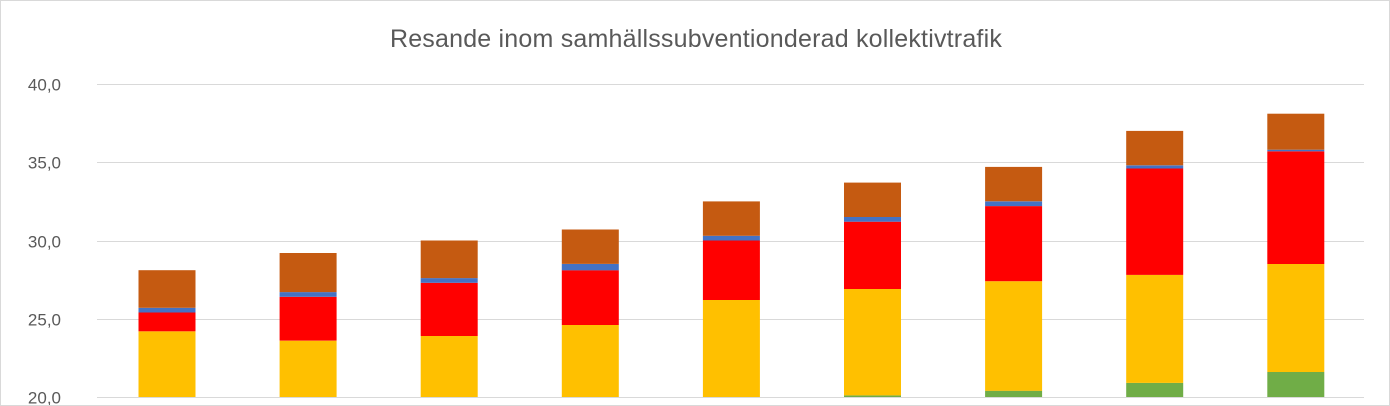 Image resolution: width=1390 pixels, height=406 pixels. I want to click on y-tick-label: 25,0, so click(44, 320).